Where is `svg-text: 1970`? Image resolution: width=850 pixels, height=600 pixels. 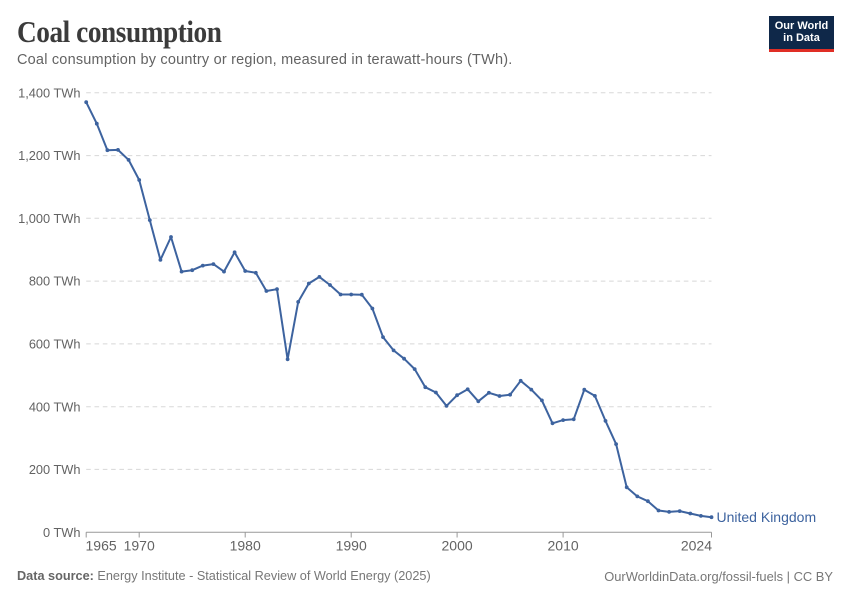 svg-text: 1970 is located at coordinates (139, 546).